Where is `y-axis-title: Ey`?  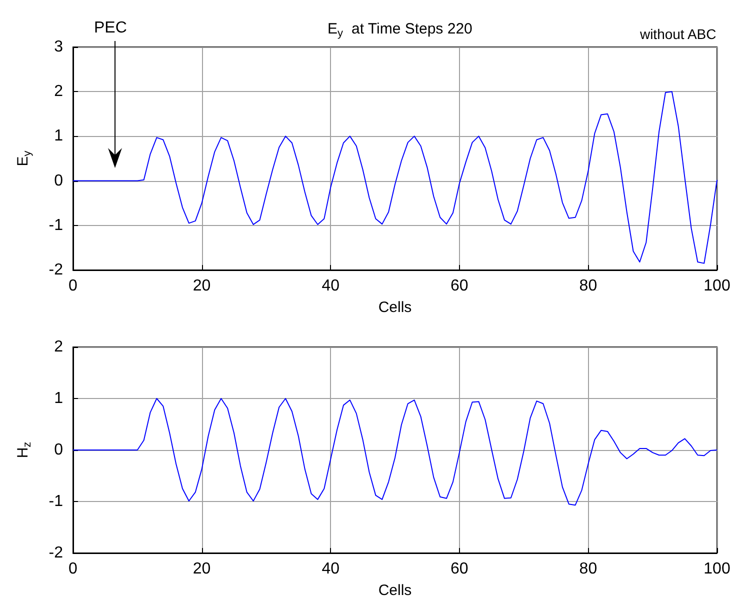
y-axis-title: Ey is located at coordinates (24, 158).